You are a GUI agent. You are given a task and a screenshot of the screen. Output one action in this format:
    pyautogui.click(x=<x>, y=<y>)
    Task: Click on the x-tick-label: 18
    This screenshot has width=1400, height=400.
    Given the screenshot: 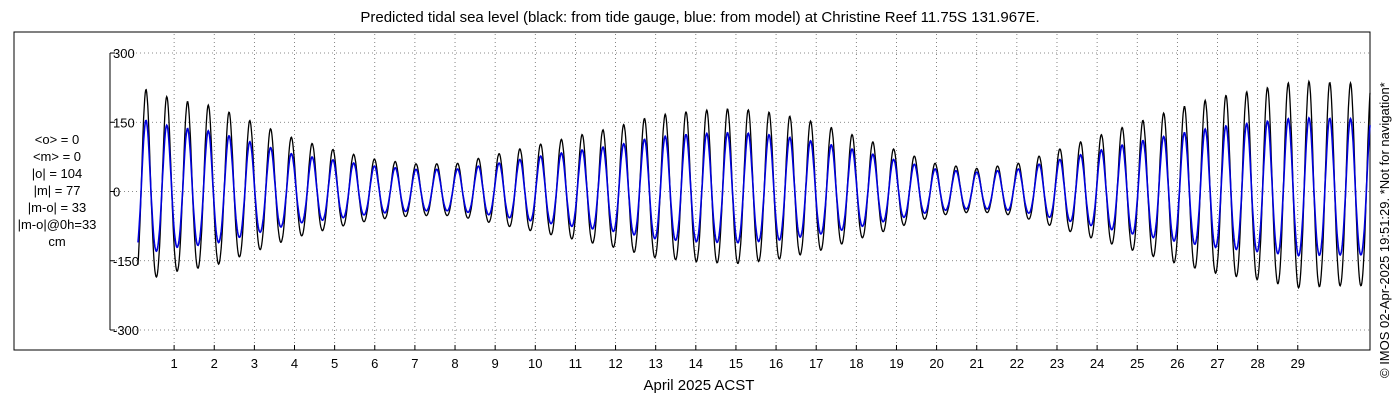 What is the action you would take?
    pyautogui.click(x=856, y=363)
    